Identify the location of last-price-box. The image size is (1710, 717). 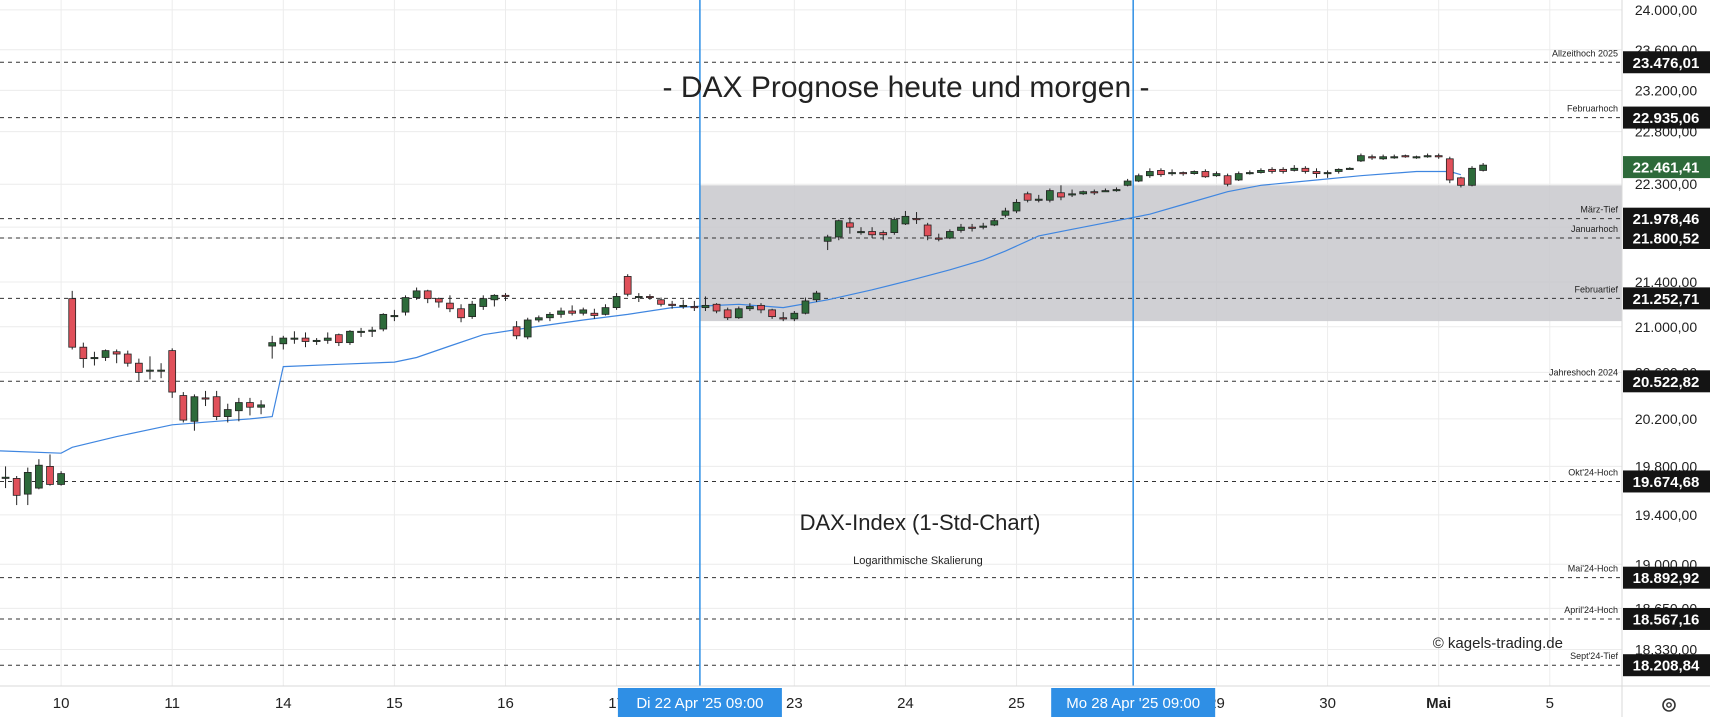
(1666, 167).